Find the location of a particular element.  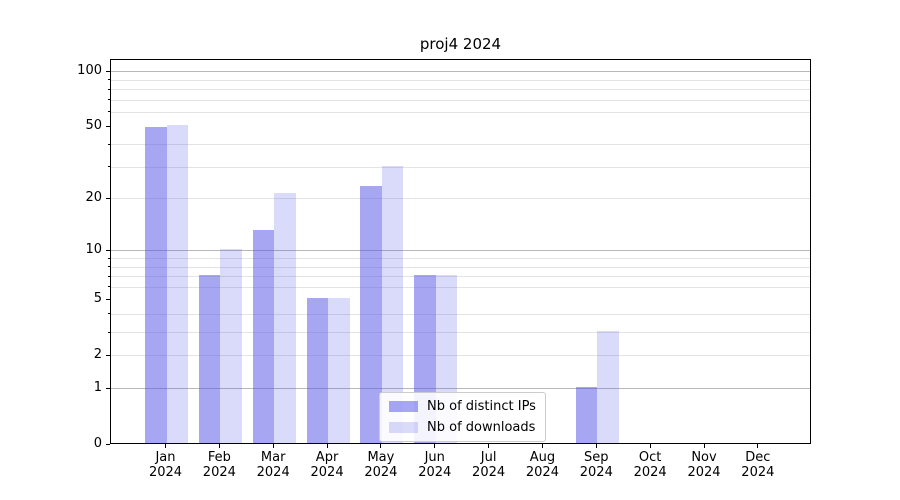

x-tick-label: May 2024 is located at coordinates (381, 465).